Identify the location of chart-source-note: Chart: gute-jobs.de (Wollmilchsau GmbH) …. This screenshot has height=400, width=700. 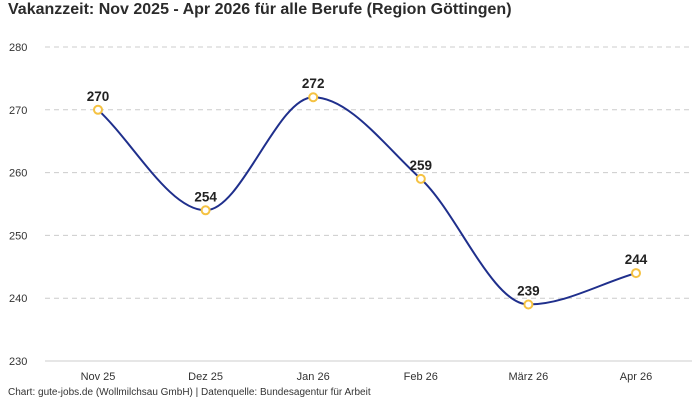
(189, 392).